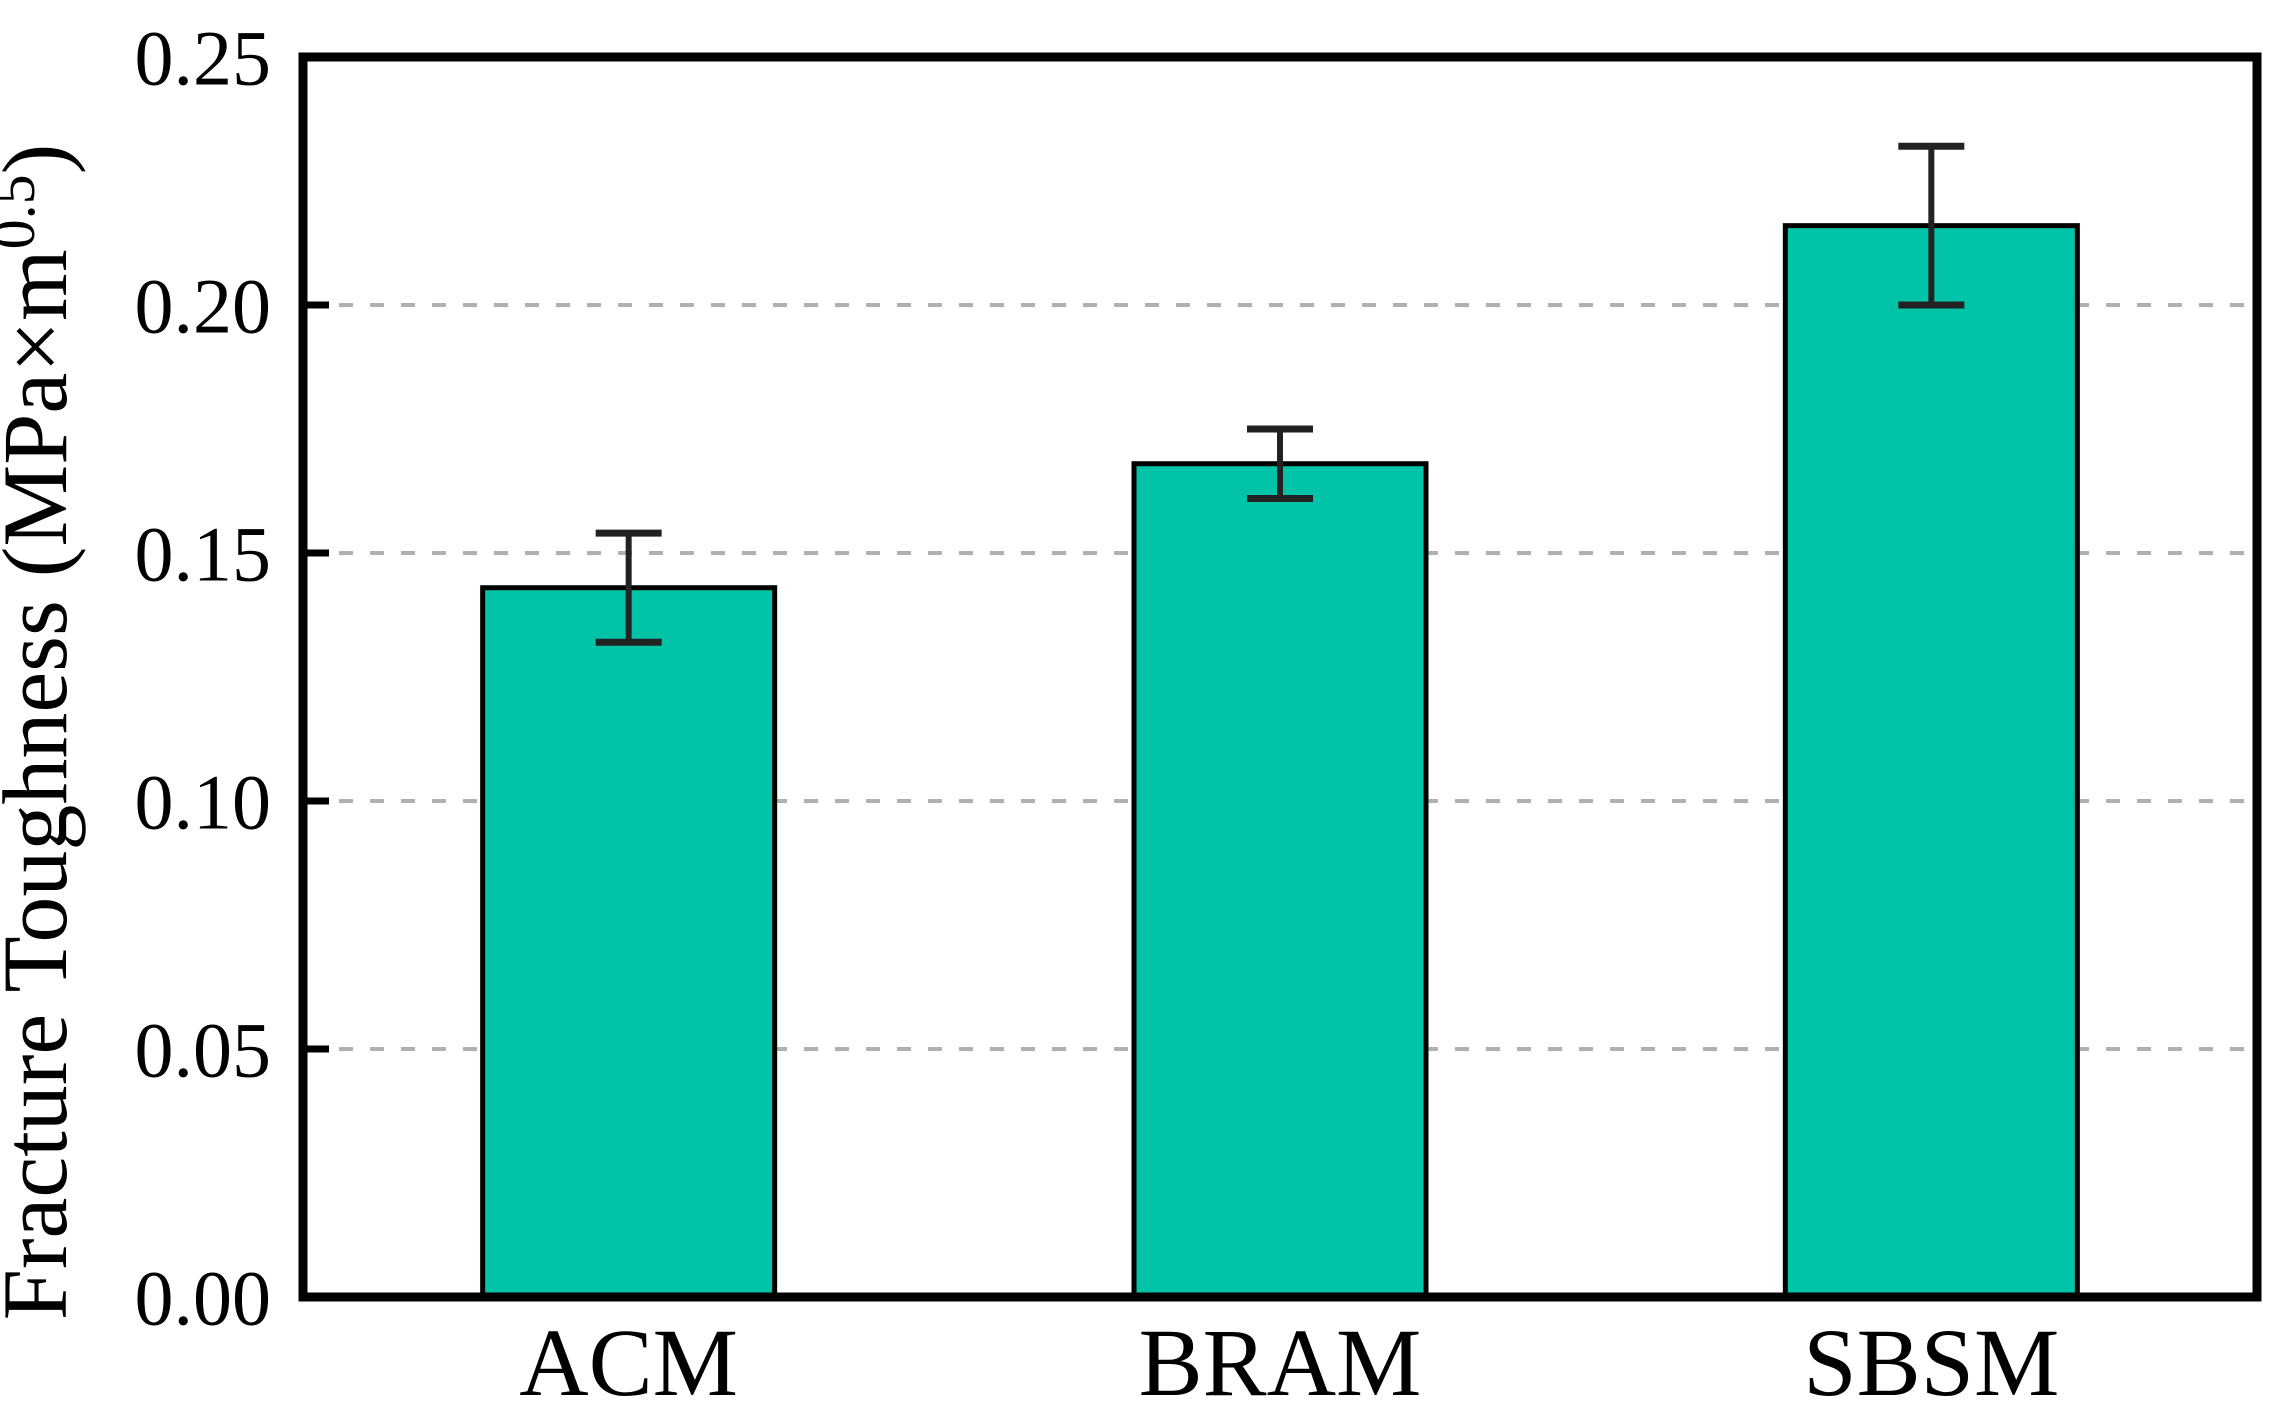 The image size is (2283, 1419). Describe the element at coordinates (203, 305) in the screenshot. I see `y-tick-label: 0.20` at that location.